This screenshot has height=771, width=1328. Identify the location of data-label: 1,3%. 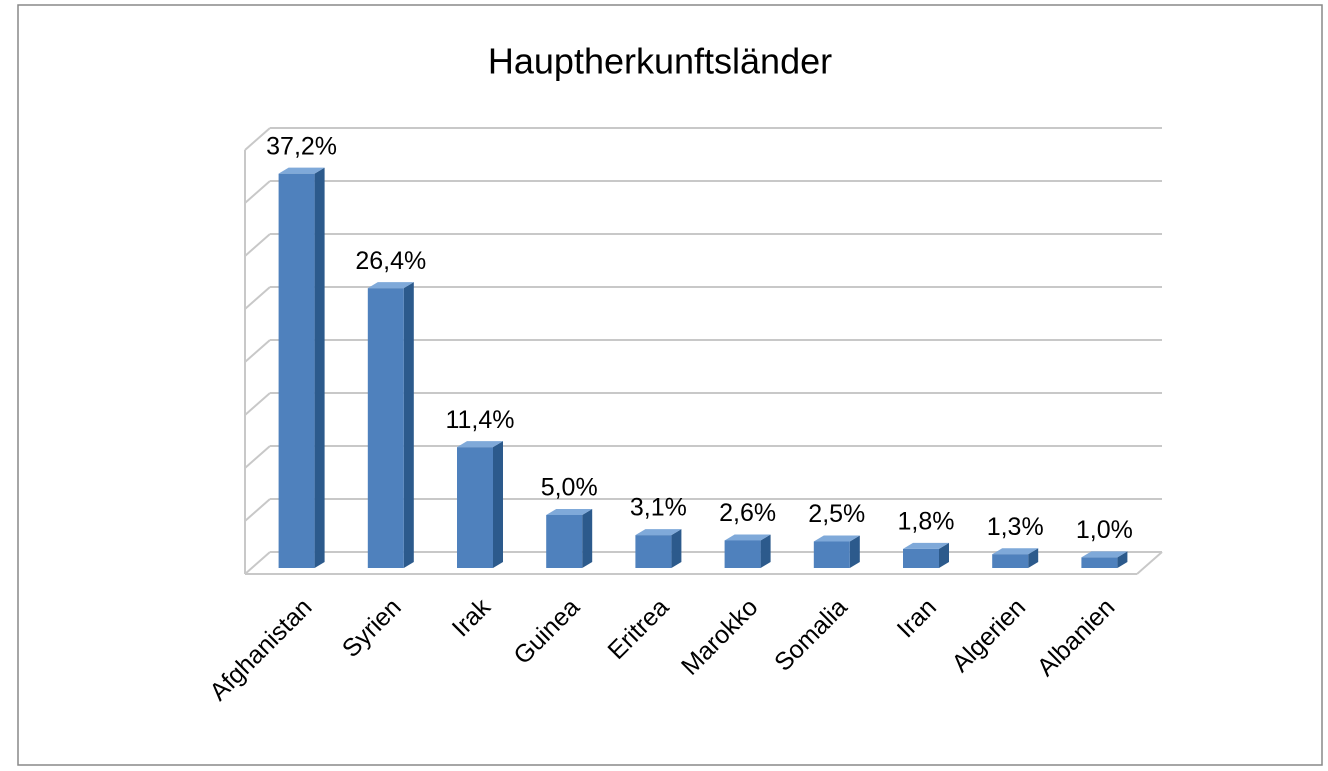
(1015, 527).